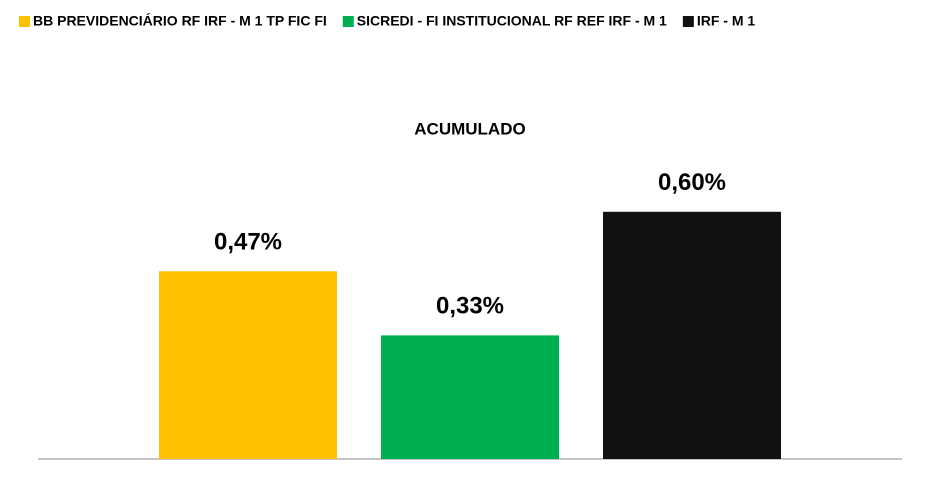 The height and width of the screenshot is (488, 936). What do you see at coordinates (692, 182) in the screenshot?
I see `value-label: 0,60%` at bounding box center [692, 182].